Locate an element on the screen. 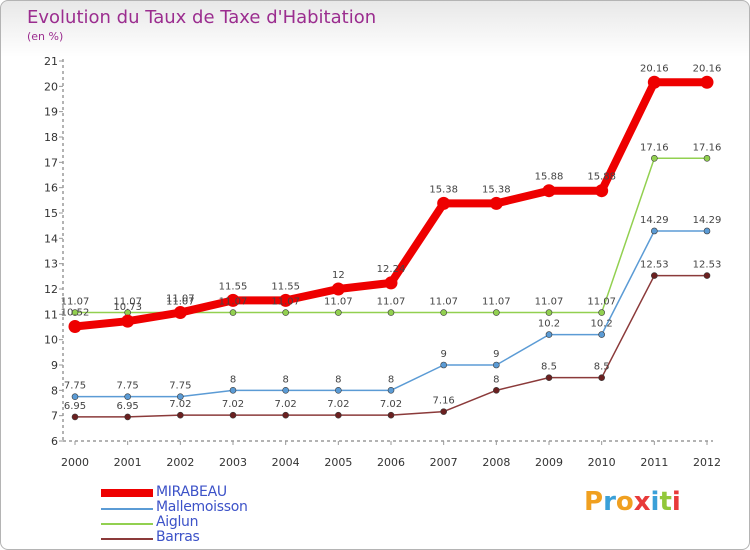 The height and width of the screenshot is (550, 750). y-tick-label: 19 is located at coordinates (51, 112).